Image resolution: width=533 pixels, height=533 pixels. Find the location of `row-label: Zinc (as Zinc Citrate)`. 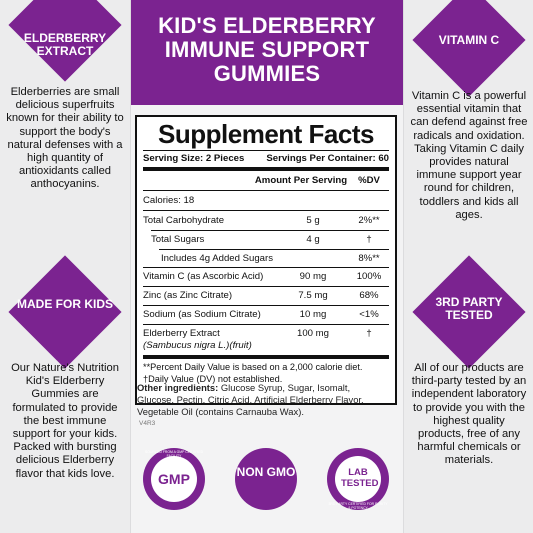

row-label: Zinc (as Zinc Citrate) is located at coordinates (188, 295).